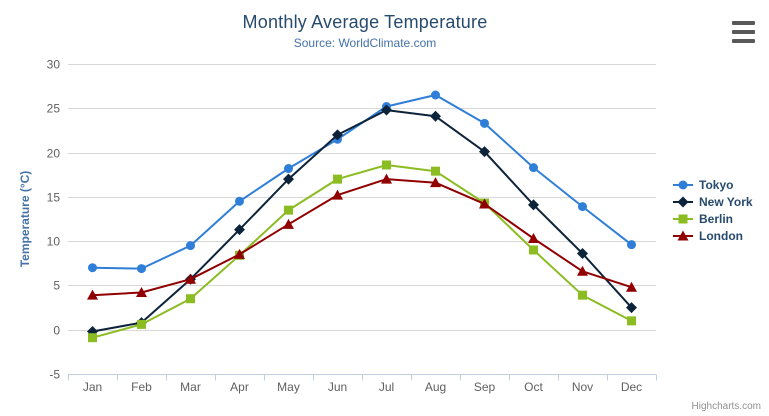 The image size is (769, 416). I want to click on legend-item-tokyo: Tokyo, so click(712, 184).